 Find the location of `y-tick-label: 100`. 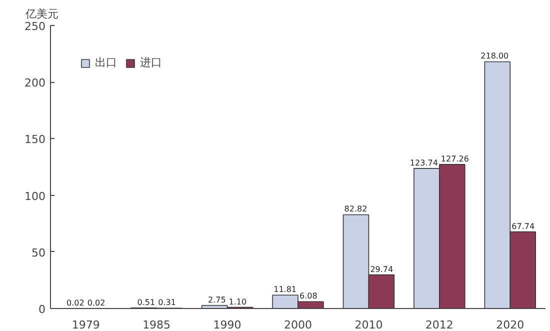

y-tick-label: 100 is located at coordinates (35, 196).